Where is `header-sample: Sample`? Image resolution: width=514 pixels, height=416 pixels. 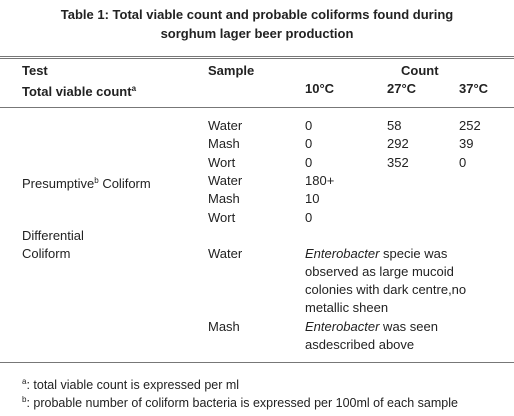
header-sample: Sample is located at coordinates (231, 70).